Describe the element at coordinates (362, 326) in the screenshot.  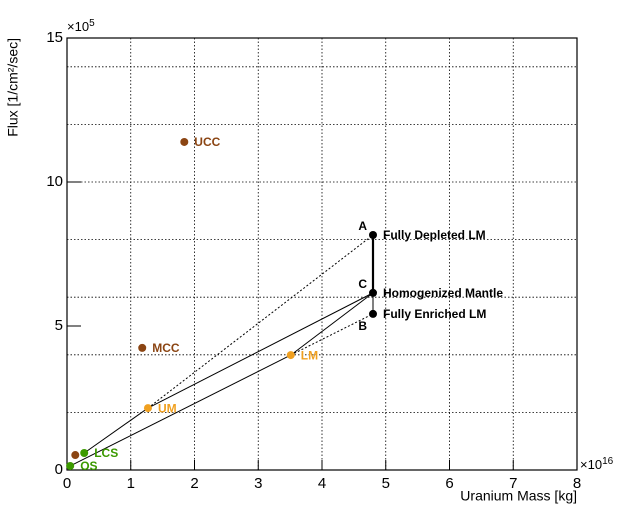
I see `point-letter: B` at that location.